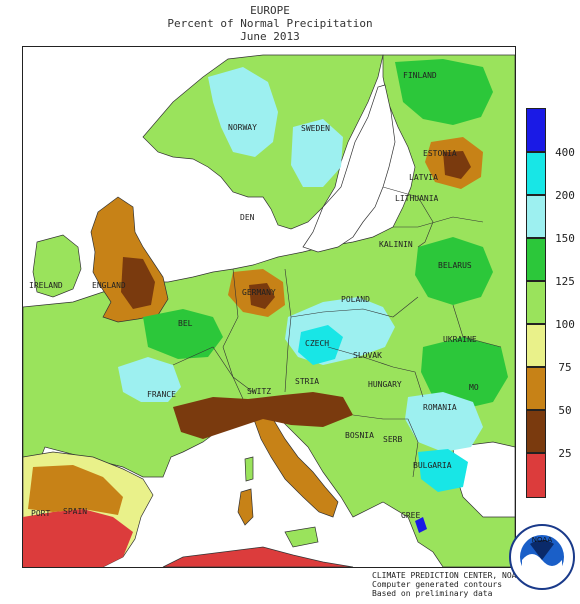  What do you see at coordinates (249, 469) in the screenshot?
I see `land-corsica` at bounding box center [249, 469].